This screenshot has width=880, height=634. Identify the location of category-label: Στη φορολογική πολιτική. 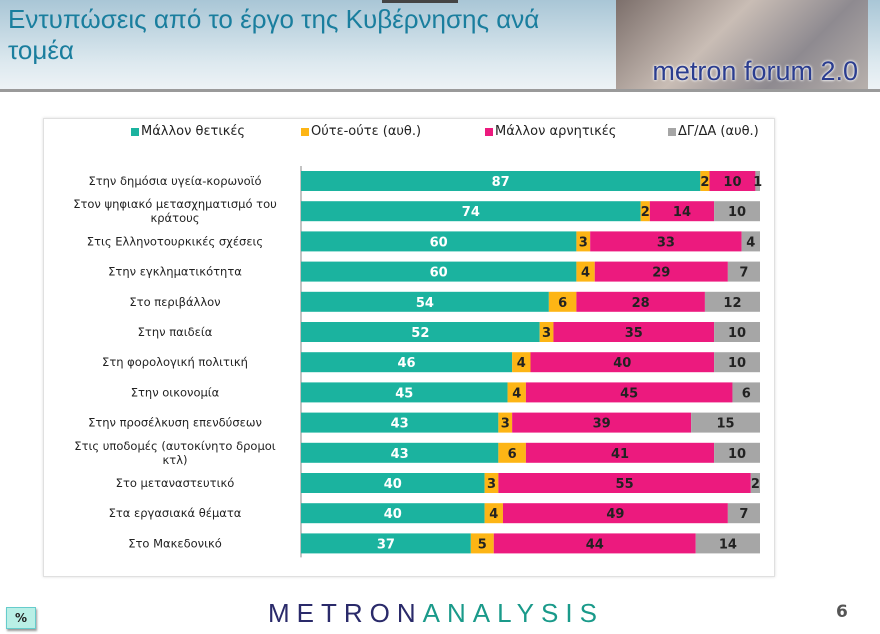
(175, 362).